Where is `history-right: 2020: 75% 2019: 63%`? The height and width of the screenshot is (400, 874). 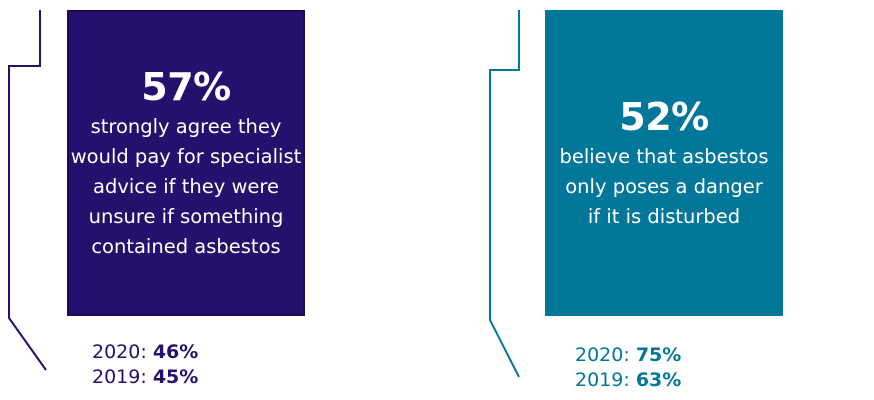
history-right: 2020: 75% 2019: 63% is located at coordinates (628, 368).